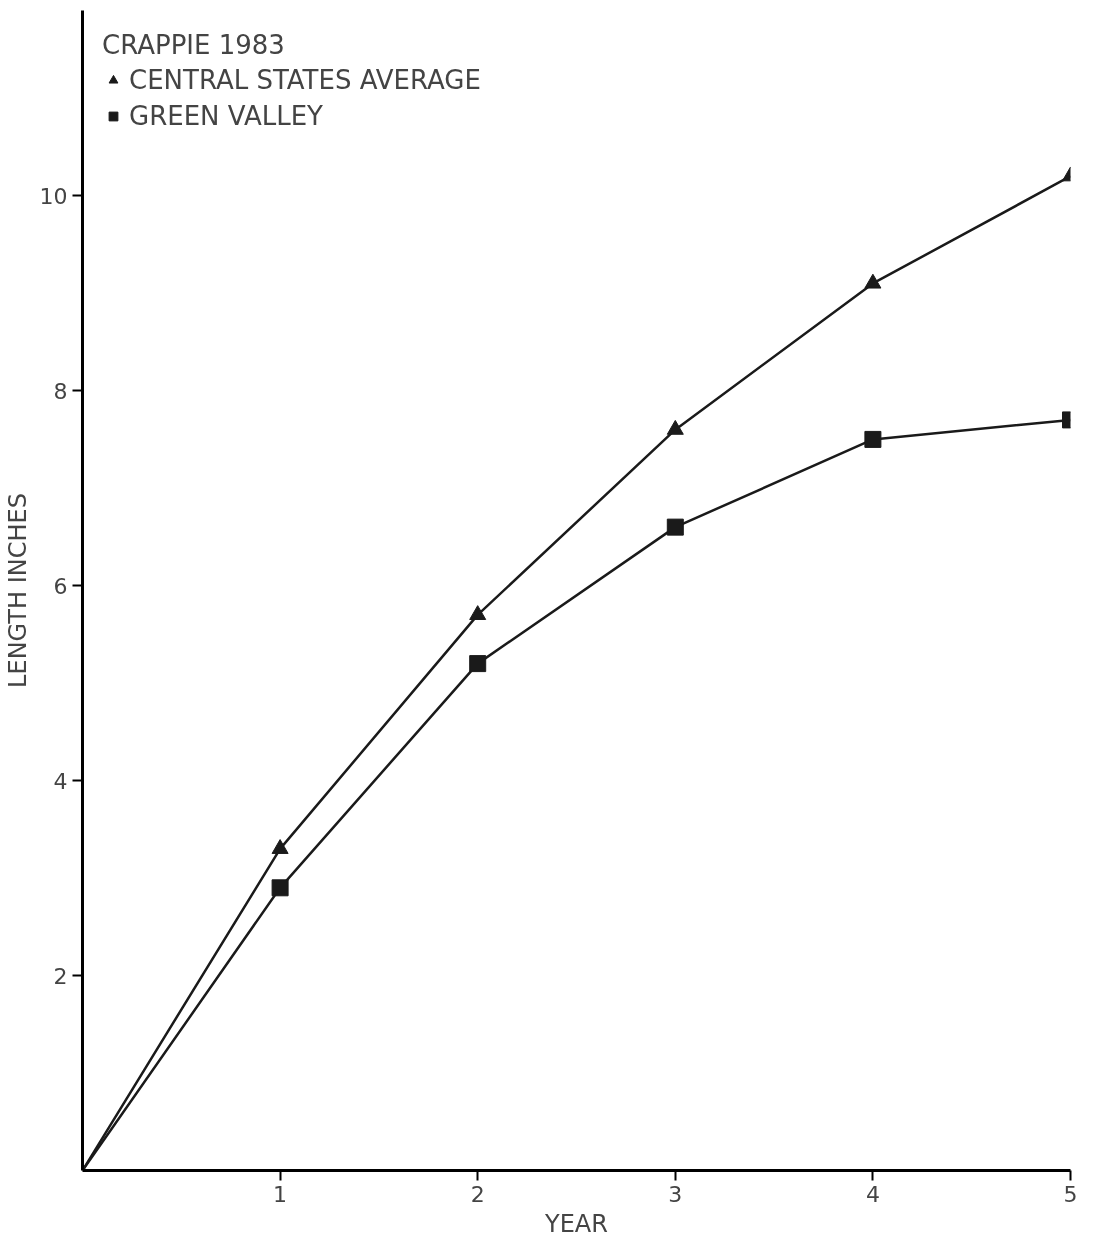  Describe the element at coordinates (53, 196) in the screenshot. I see `y-tick-label: 10` at that location.